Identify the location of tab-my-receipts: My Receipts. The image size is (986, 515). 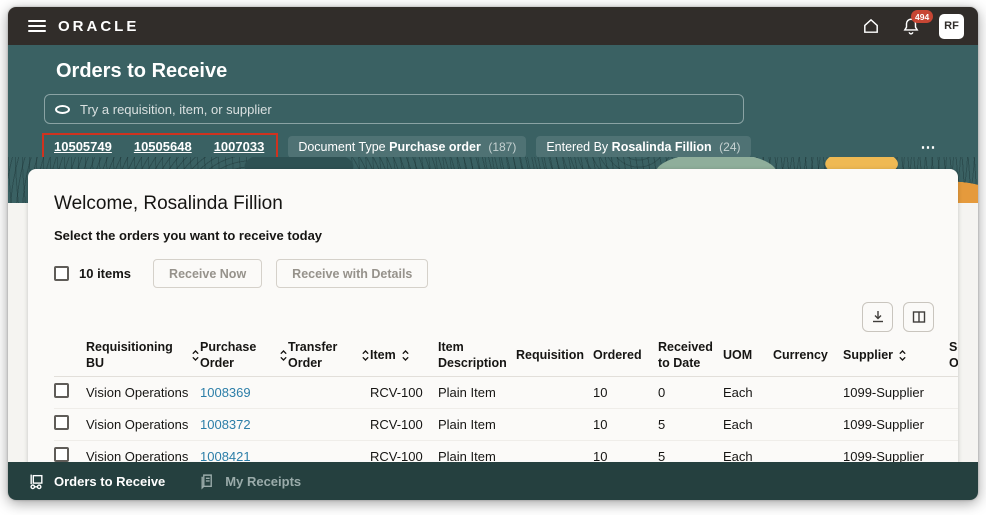
(250, 481).